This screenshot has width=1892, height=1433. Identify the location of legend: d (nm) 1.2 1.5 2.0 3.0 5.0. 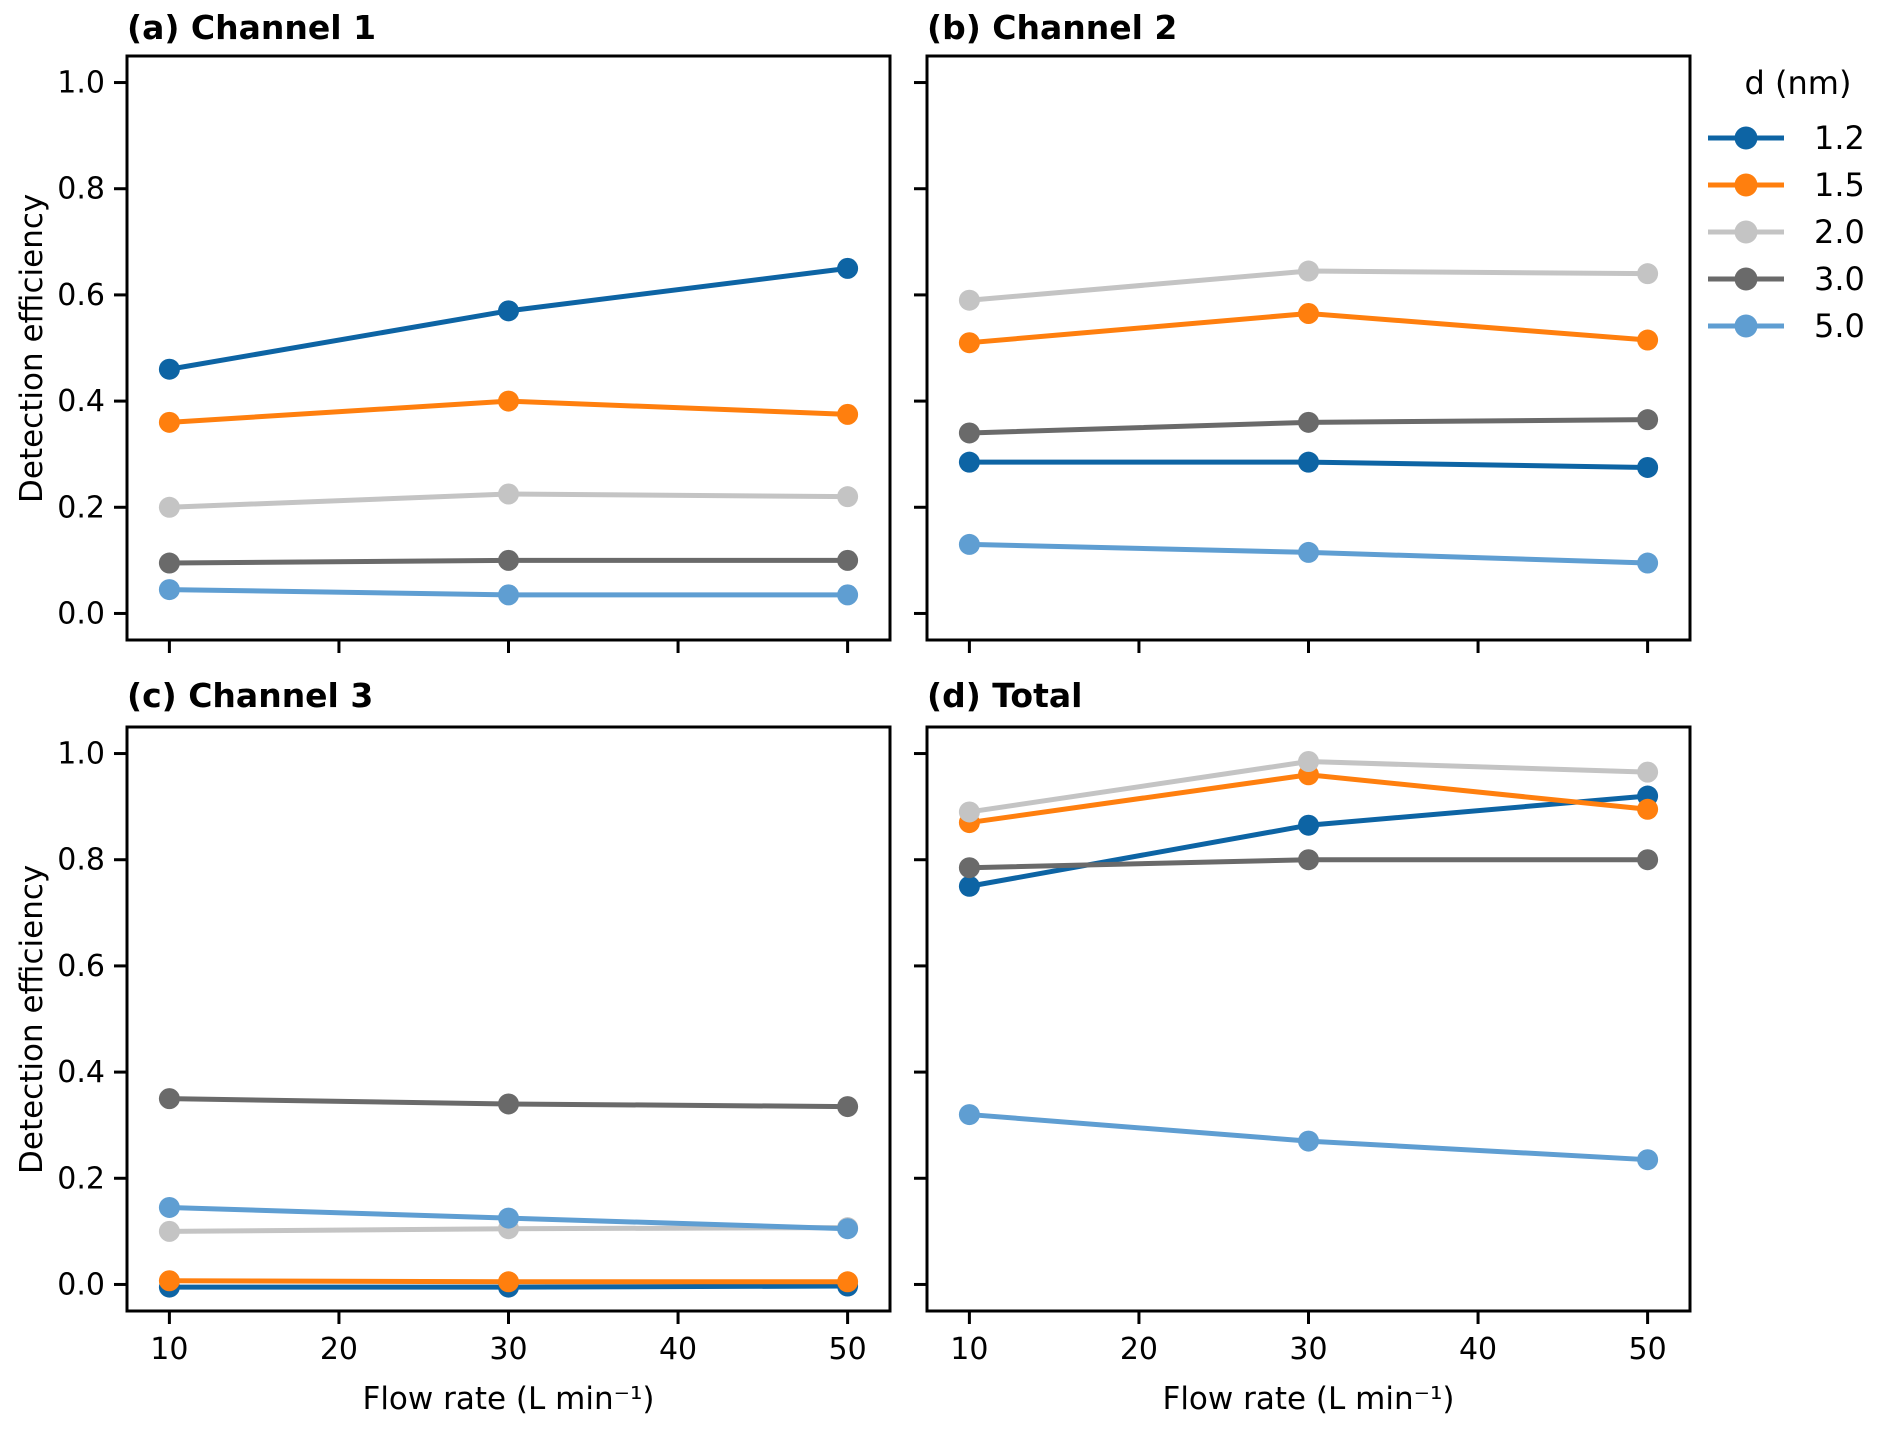
(1798, 206).